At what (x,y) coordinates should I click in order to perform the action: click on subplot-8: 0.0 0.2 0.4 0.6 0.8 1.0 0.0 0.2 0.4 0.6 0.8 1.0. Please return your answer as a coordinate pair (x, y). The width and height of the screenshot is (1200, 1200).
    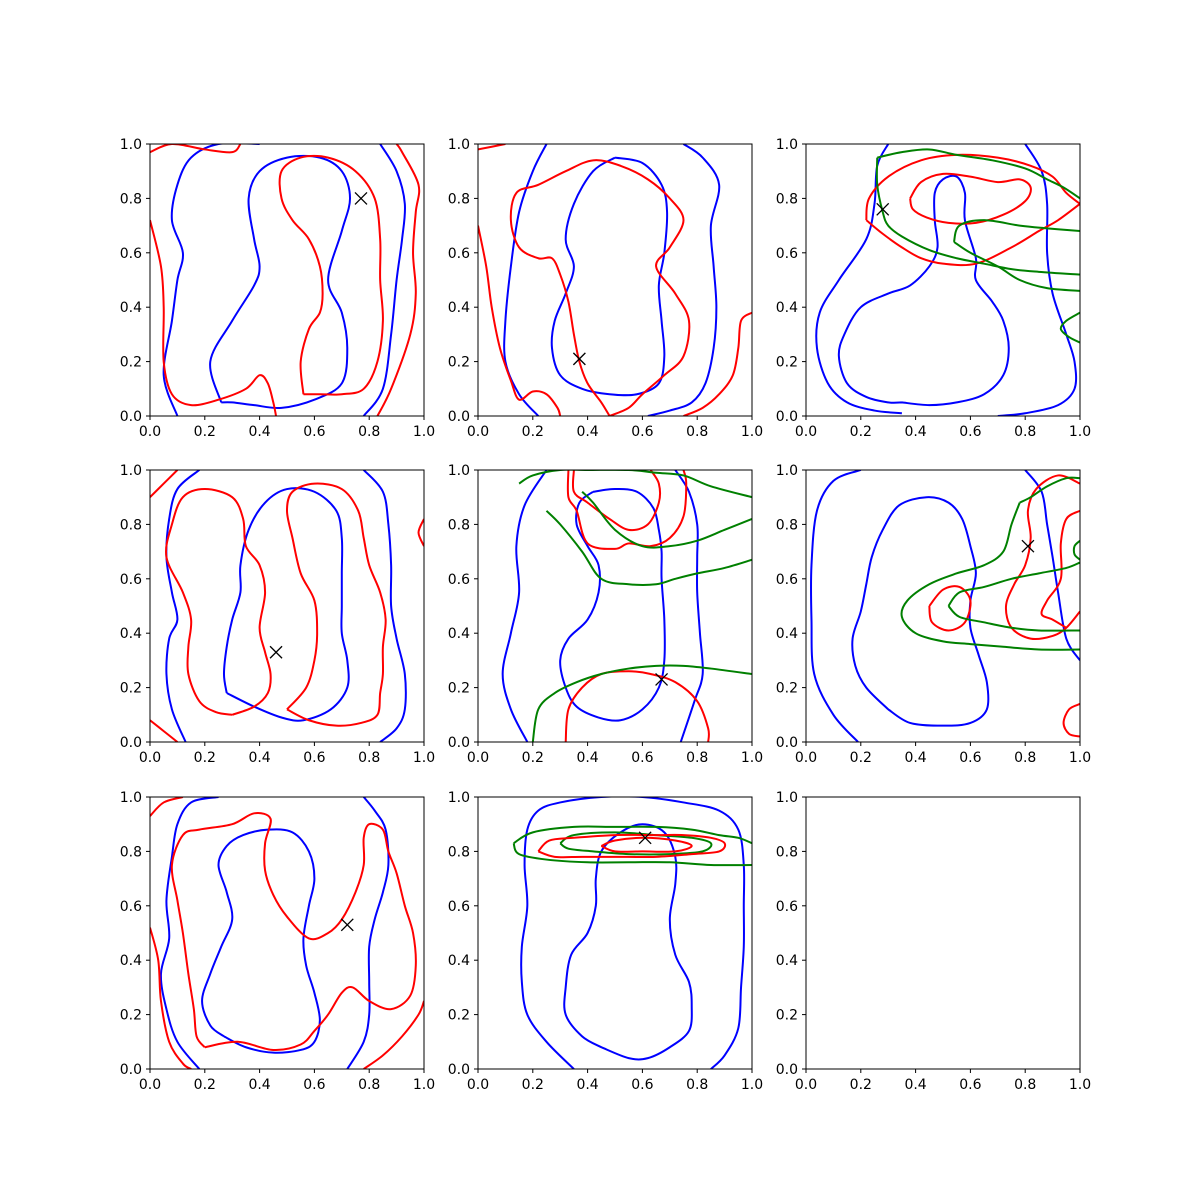
    Looking at the image, I should click on (605, 941).